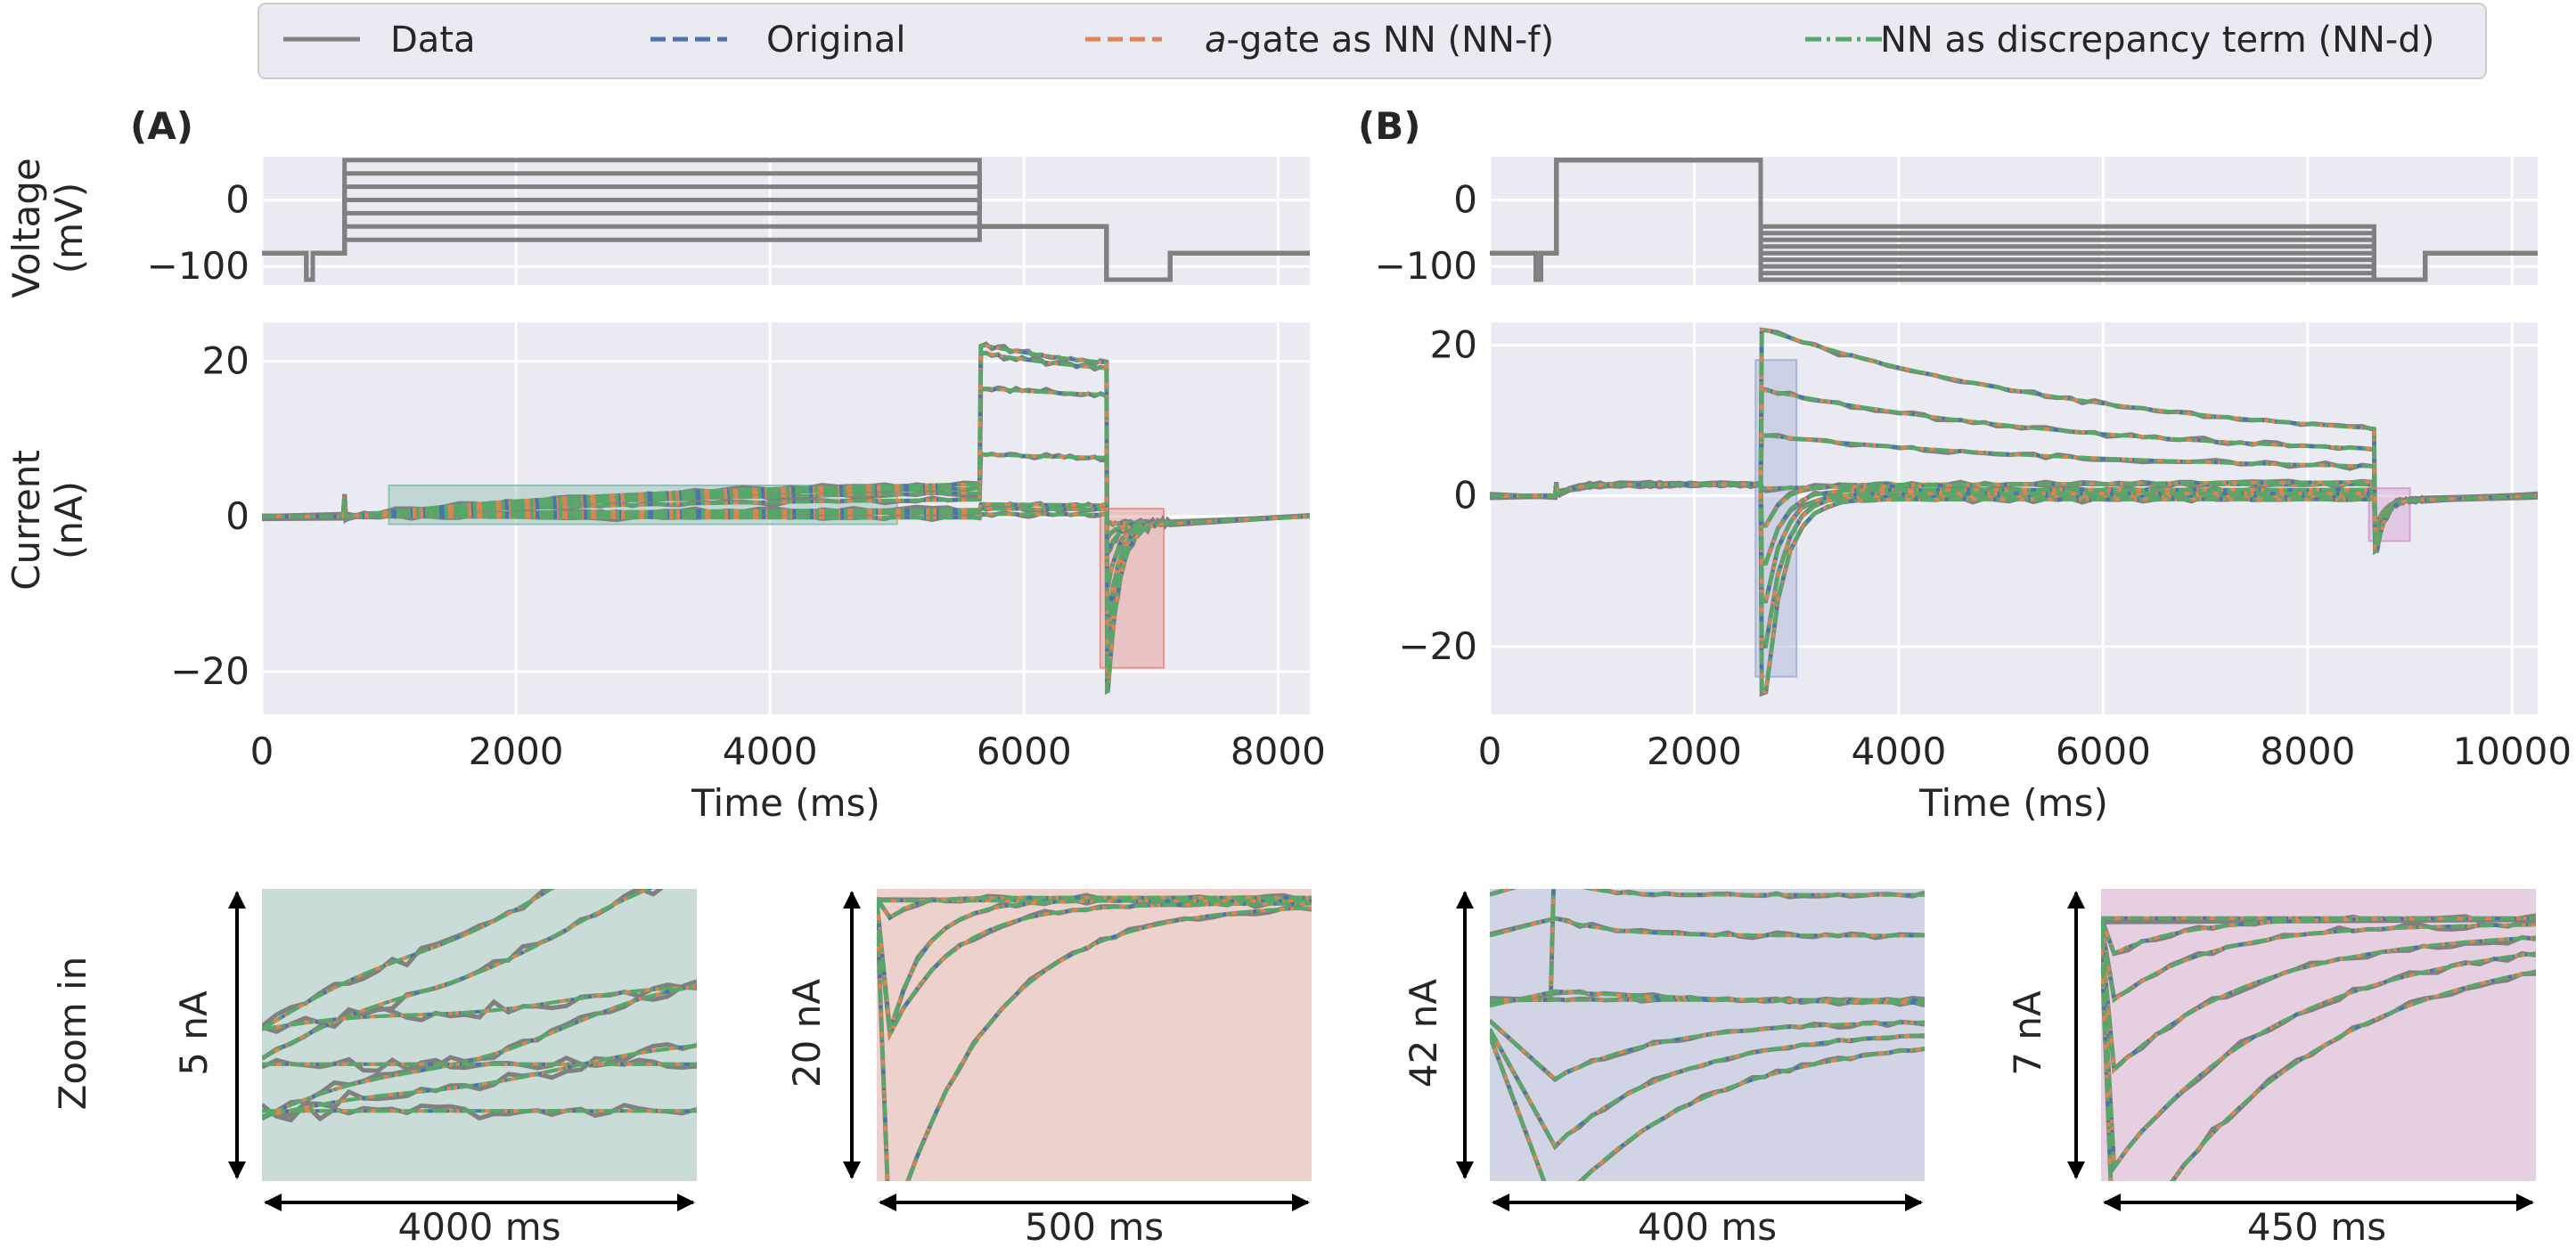  Describe the element at coordinates (1391, 41) in the screenshot. I see `legend-label-nnf-rest: -gate as NN (NN-f)` at that location.